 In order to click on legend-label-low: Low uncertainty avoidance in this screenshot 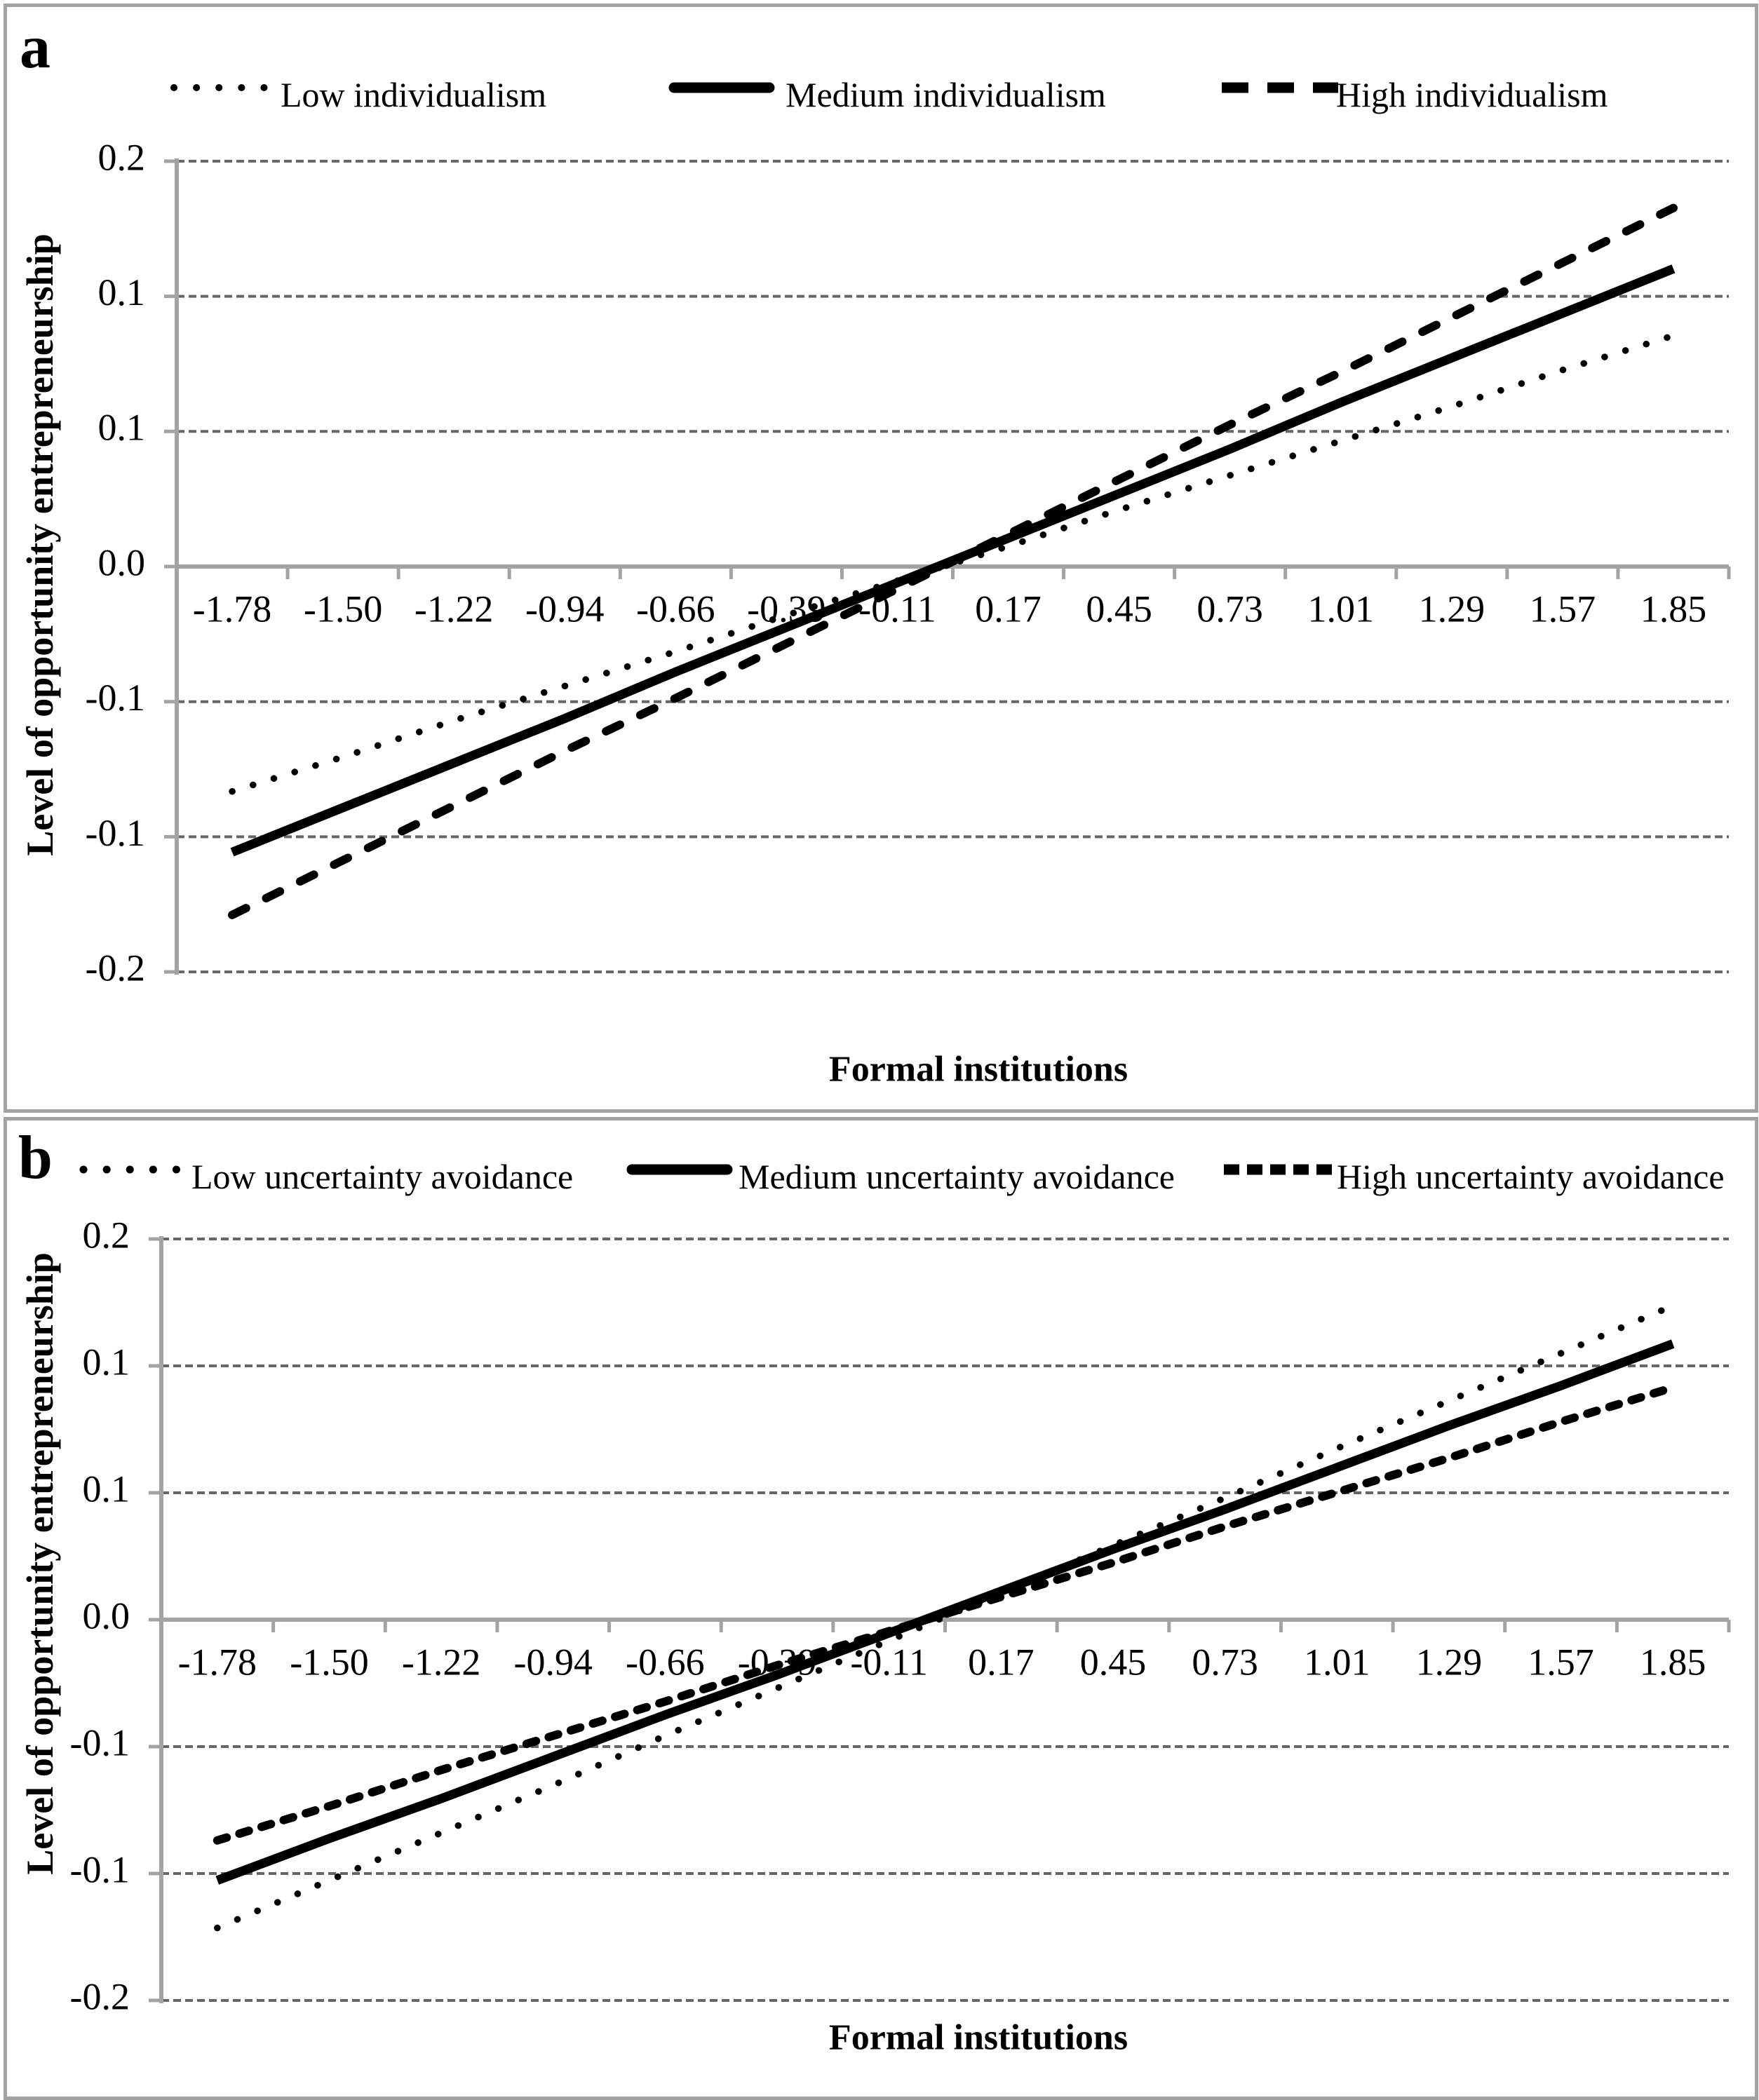, I will do `click(382, 1176)`.